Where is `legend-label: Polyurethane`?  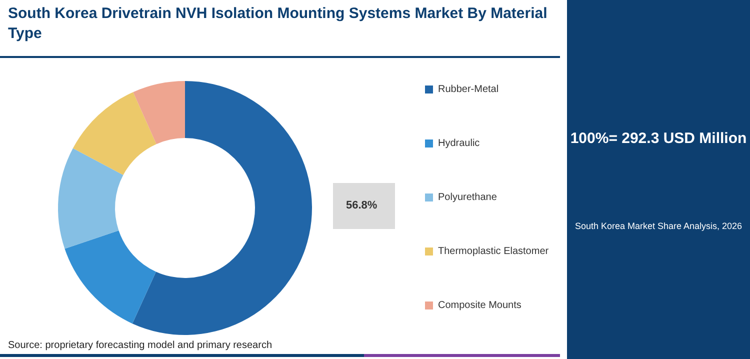
legend-label: Polyurethane is located at coordinates (468, 197).